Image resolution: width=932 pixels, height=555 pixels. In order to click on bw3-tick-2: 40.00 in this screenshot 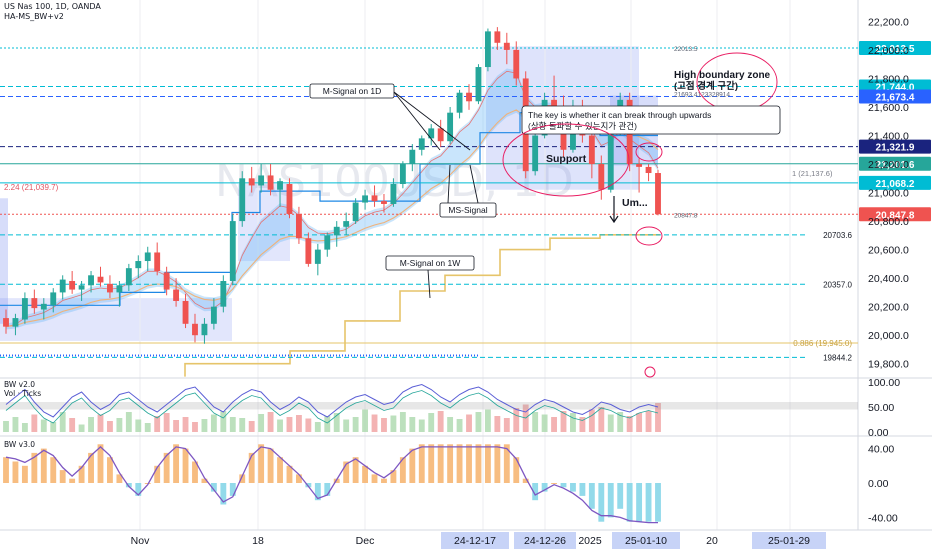, I will do `click(881, 450)`.